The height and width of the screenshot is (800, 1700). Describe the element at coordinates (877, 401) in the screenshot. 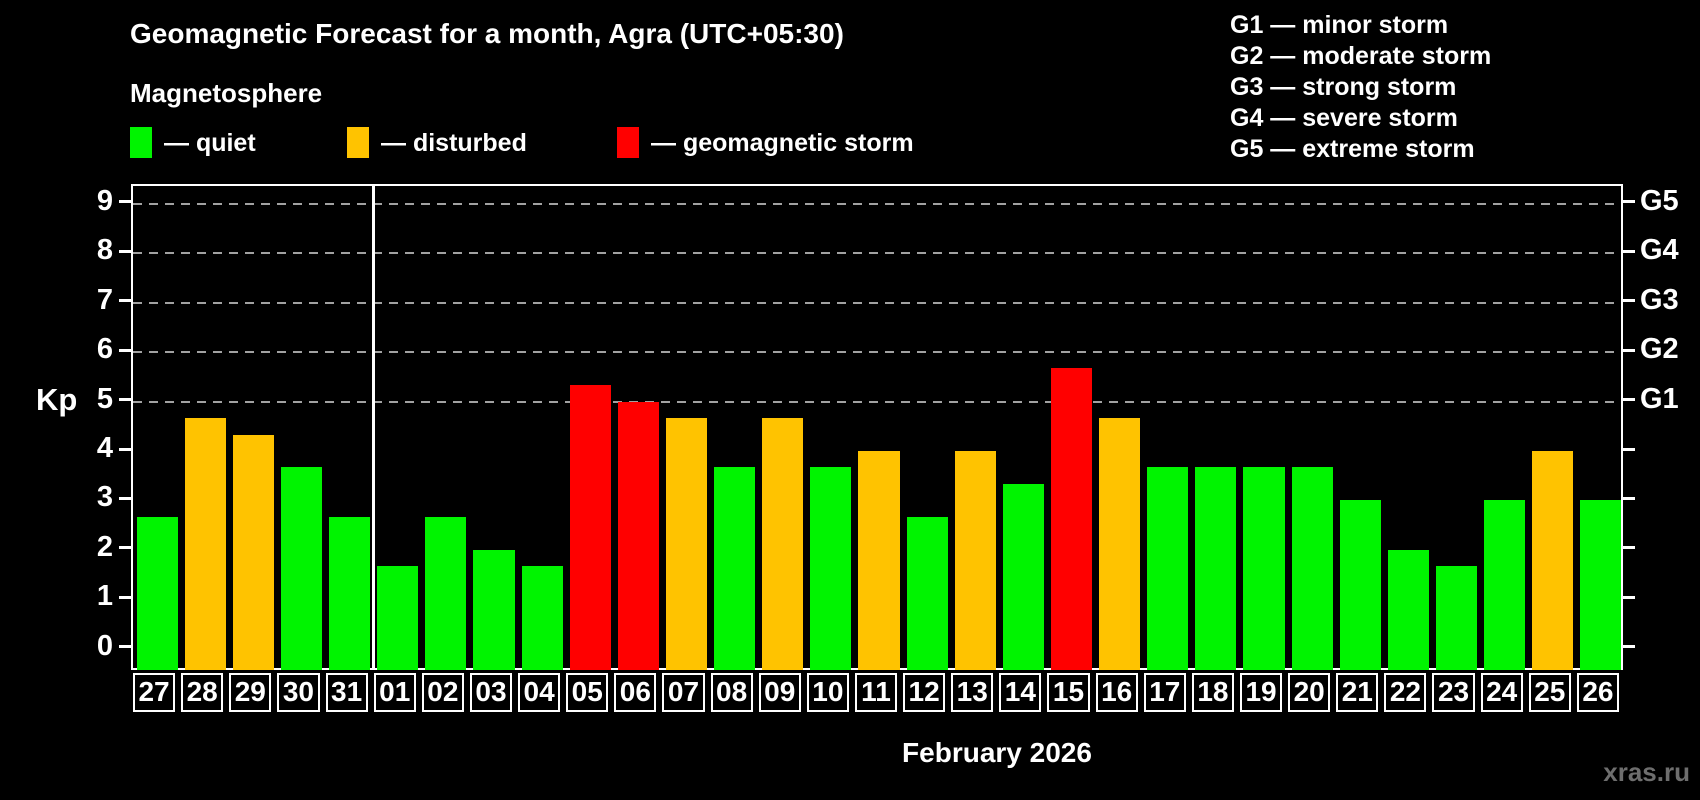

I see `gridline-kp5` at that location.